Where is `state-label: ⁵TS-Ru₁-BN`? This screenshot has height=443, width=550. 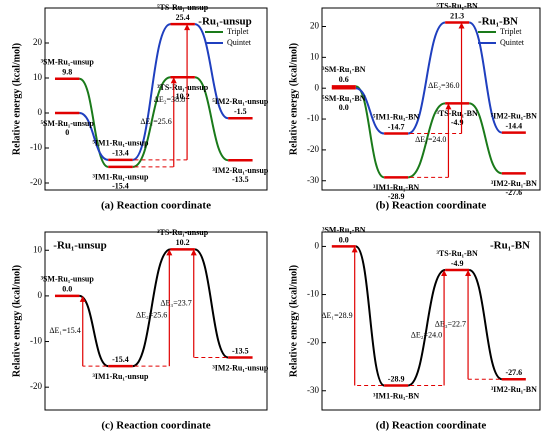 state-label: ⁵TS-Ru₁-BN is located at coordinates (457, 5).